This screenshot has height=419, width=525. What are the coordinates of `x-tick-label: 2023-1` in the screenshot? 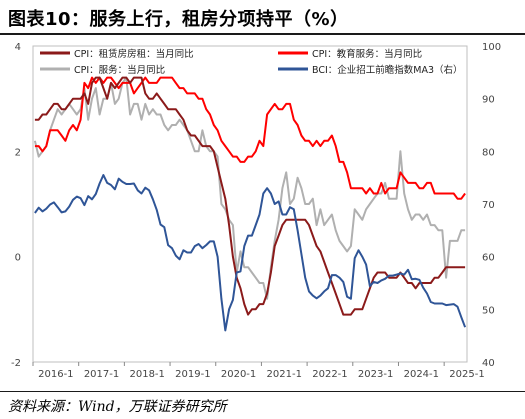 It's located at (375, 374).